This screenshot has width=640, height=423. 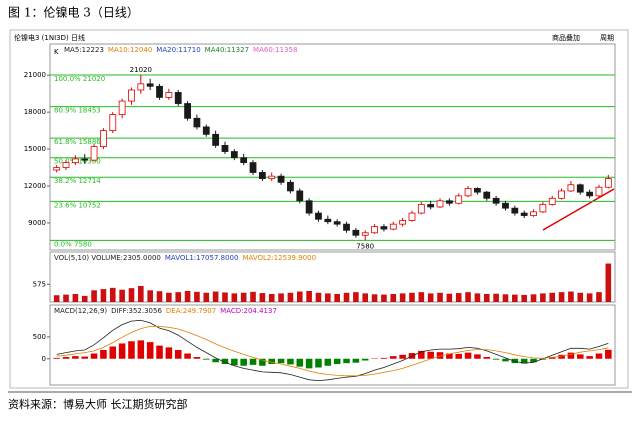 What do you see at coordinates (79, 79) in the screenshot?
I see `fib-label: 100.0% 21020` at bounding box center [79, 79].